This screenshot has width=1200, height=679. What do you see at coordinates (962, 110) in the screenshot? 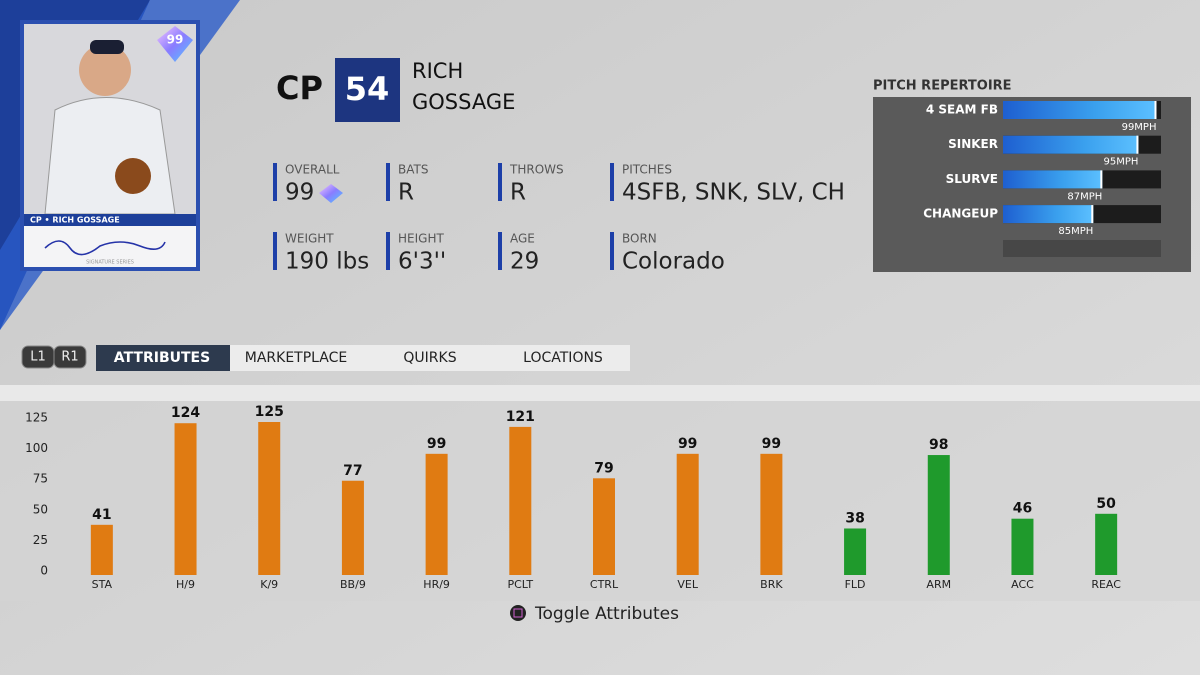
I see `pitch-name: 4 SEAM FB` at bounding box center [962, 110].